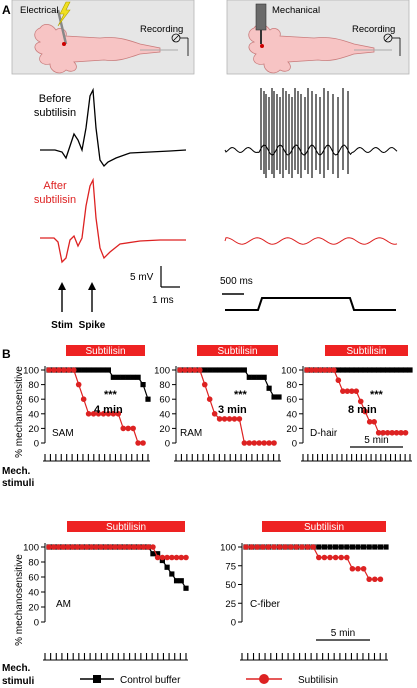 The width and height of the screenshot is (417, 688). What do you see at coordinates (113, 220) in the screenshot?
I see `after-trace` at bounding box center [113, 220].